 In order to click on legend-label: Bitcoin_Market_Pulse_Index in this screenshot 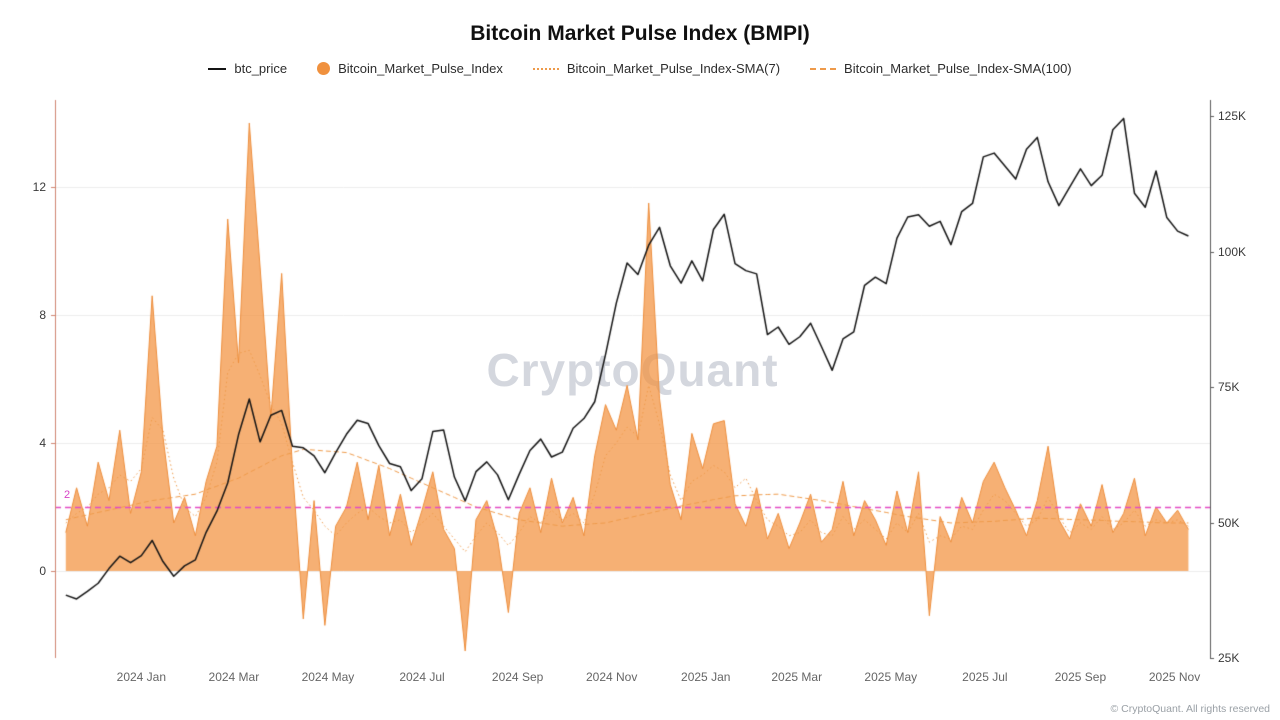, I will do `click(420, 68)`.